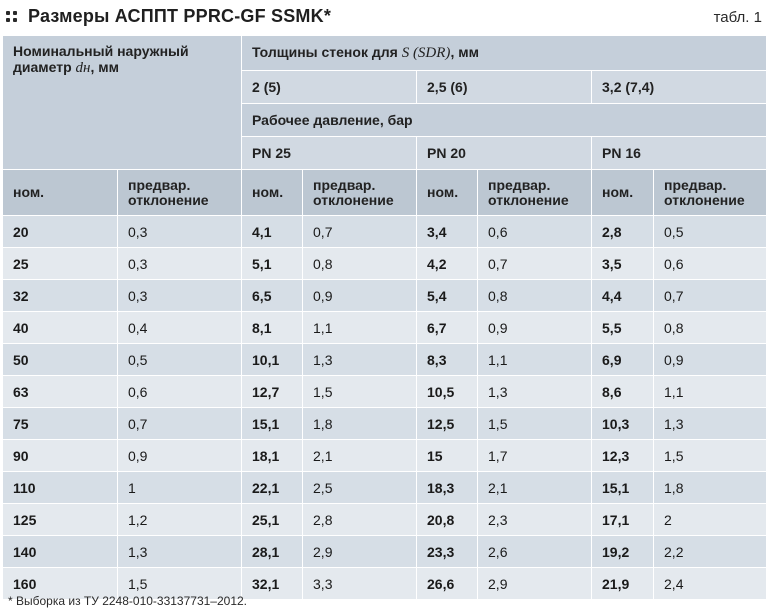 The image size is (768, 613). What do you see at coordinates (122, 102) in the screenshot?
I see `diameter-header: Номинальный наружный диаметр dн, мм` at bounding box center [122, 102].